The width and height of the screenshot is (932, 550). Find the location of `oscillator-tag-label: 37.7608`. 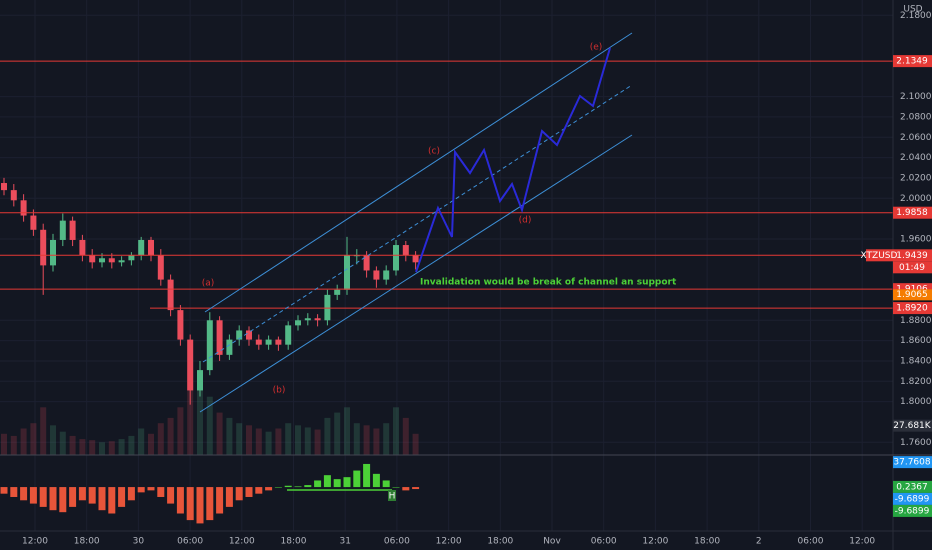

oscillator-tag-label: 37.7608 is located at coordinates (911, 463).